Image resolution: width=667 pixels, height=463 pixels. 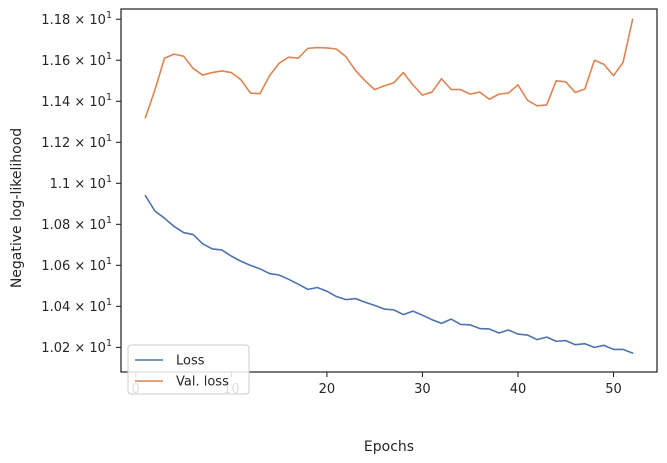 What do you see at coordinates (202, 382) in the screenshot?
I see `legend-label-1: Val. loss` at bounding box center [202, 382].